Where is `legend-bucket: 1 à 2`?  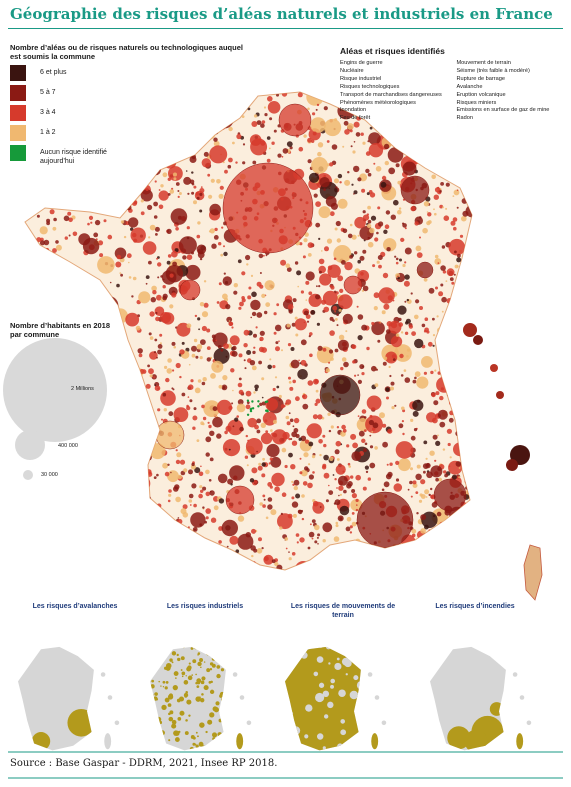
legend-bucket: 1 à 2 is located at coordinates (132, 133).